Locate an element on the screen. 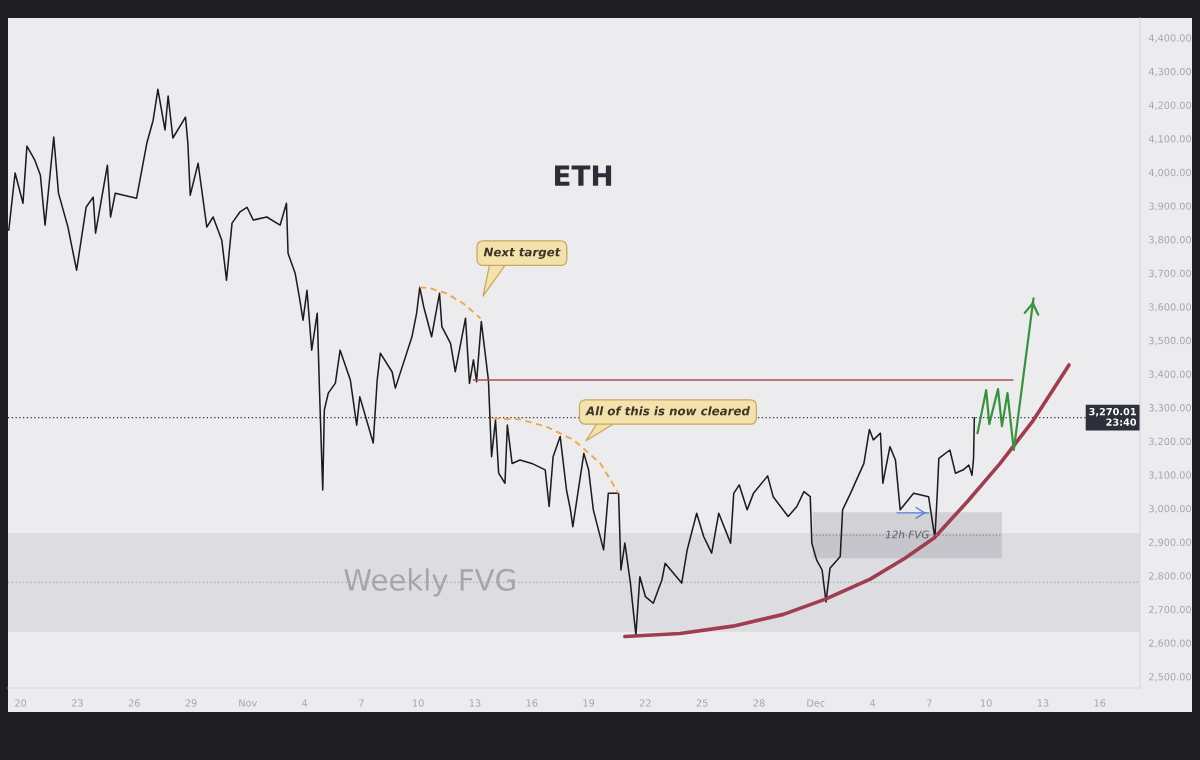 This screenshot has width=1200, height=760. annotation: All of this is now cleared is located at coordinates (668, 411).